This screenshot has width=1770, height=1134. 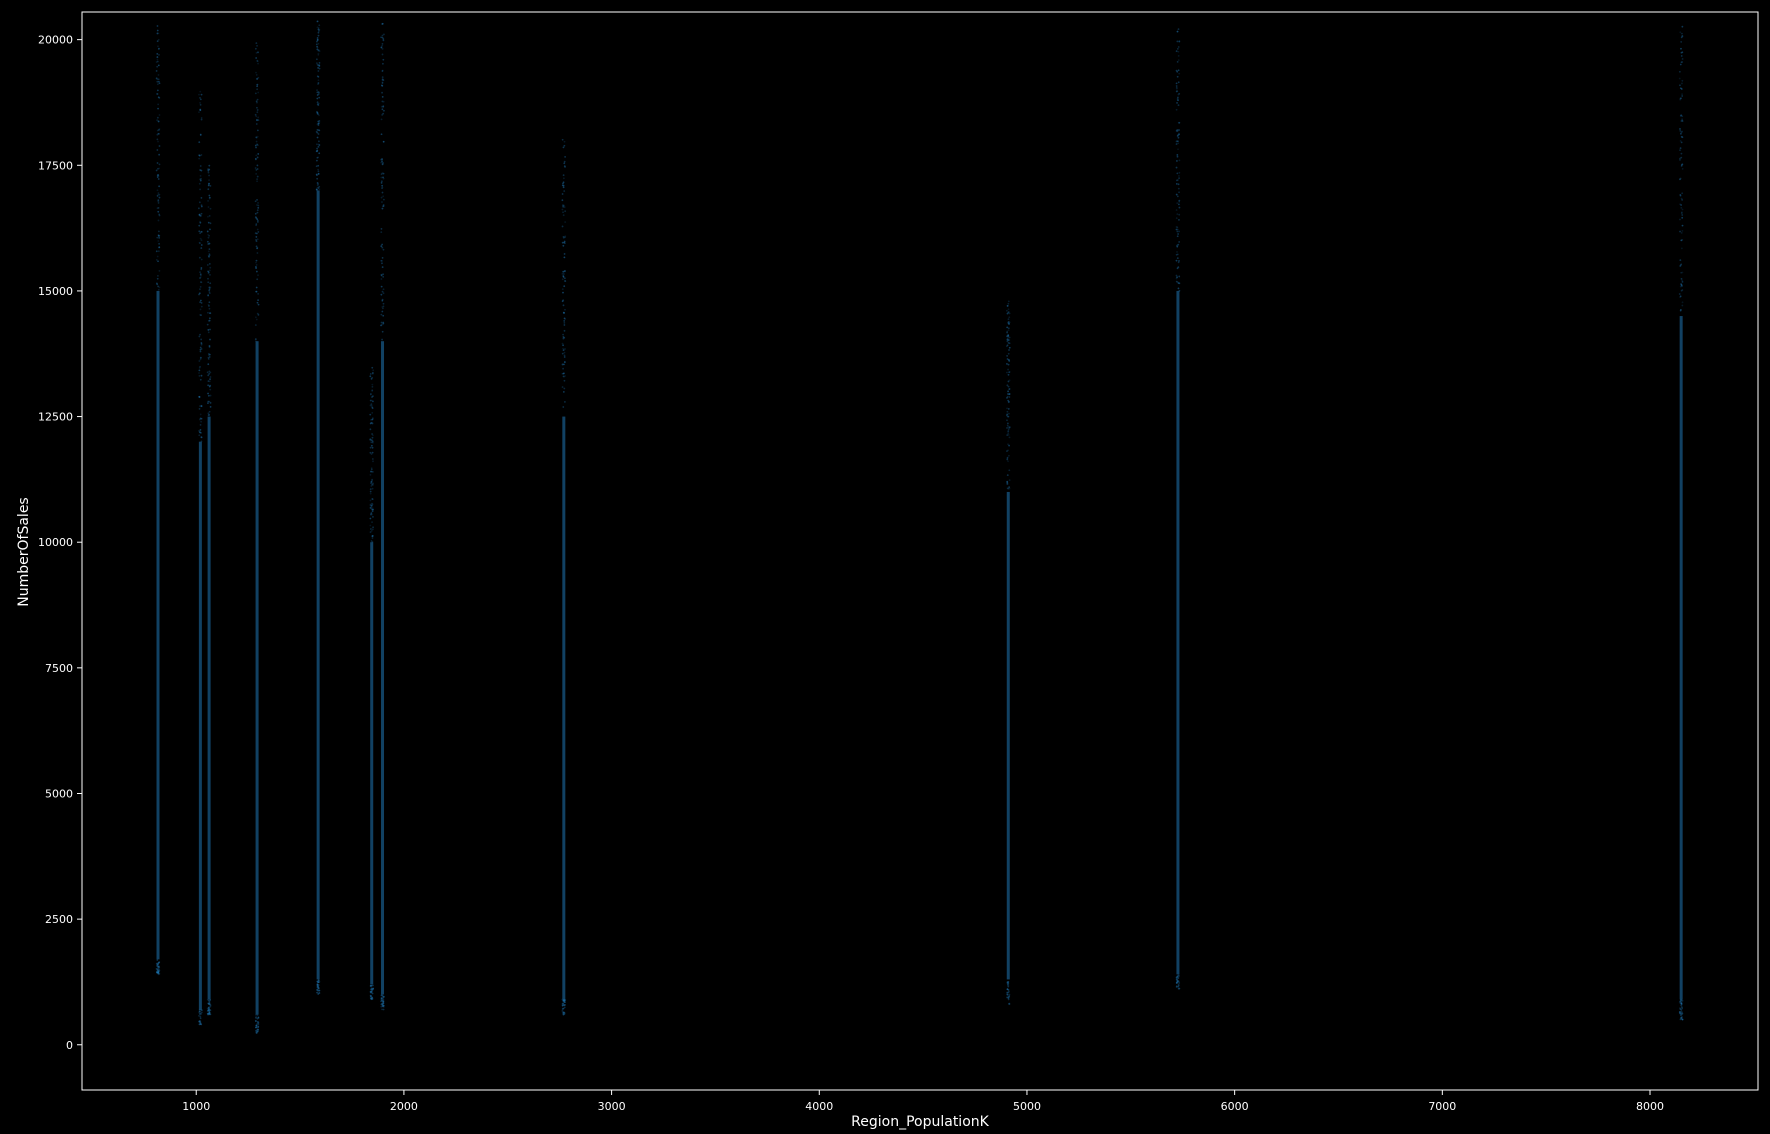 What do you see at coordinates (318, 585) in the screenshot?
I see `point-cluster` at bounding box center [318, 585].